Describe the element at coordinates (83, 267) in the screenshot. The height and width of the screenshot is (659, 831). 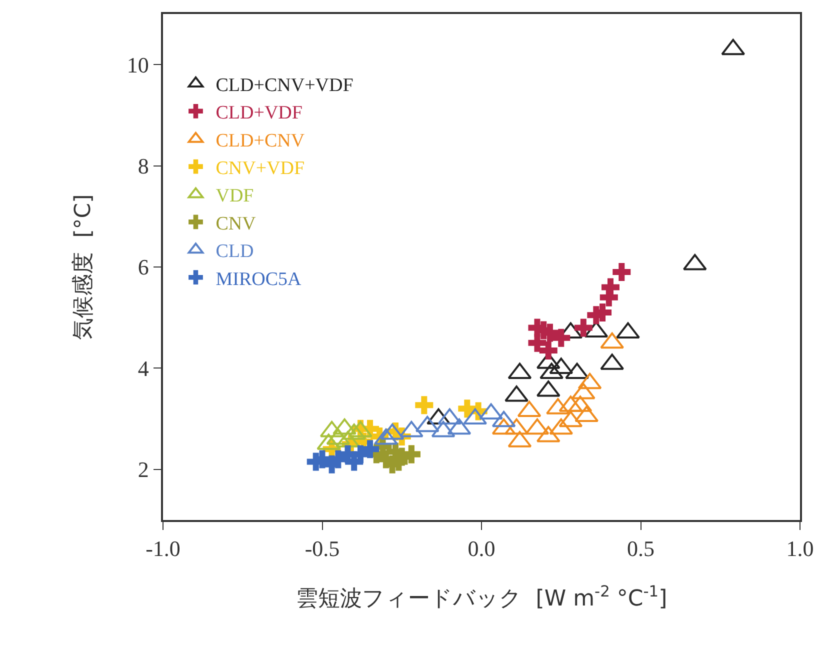
I see `y-axis-title: 気候感度 [°C]` at that location.